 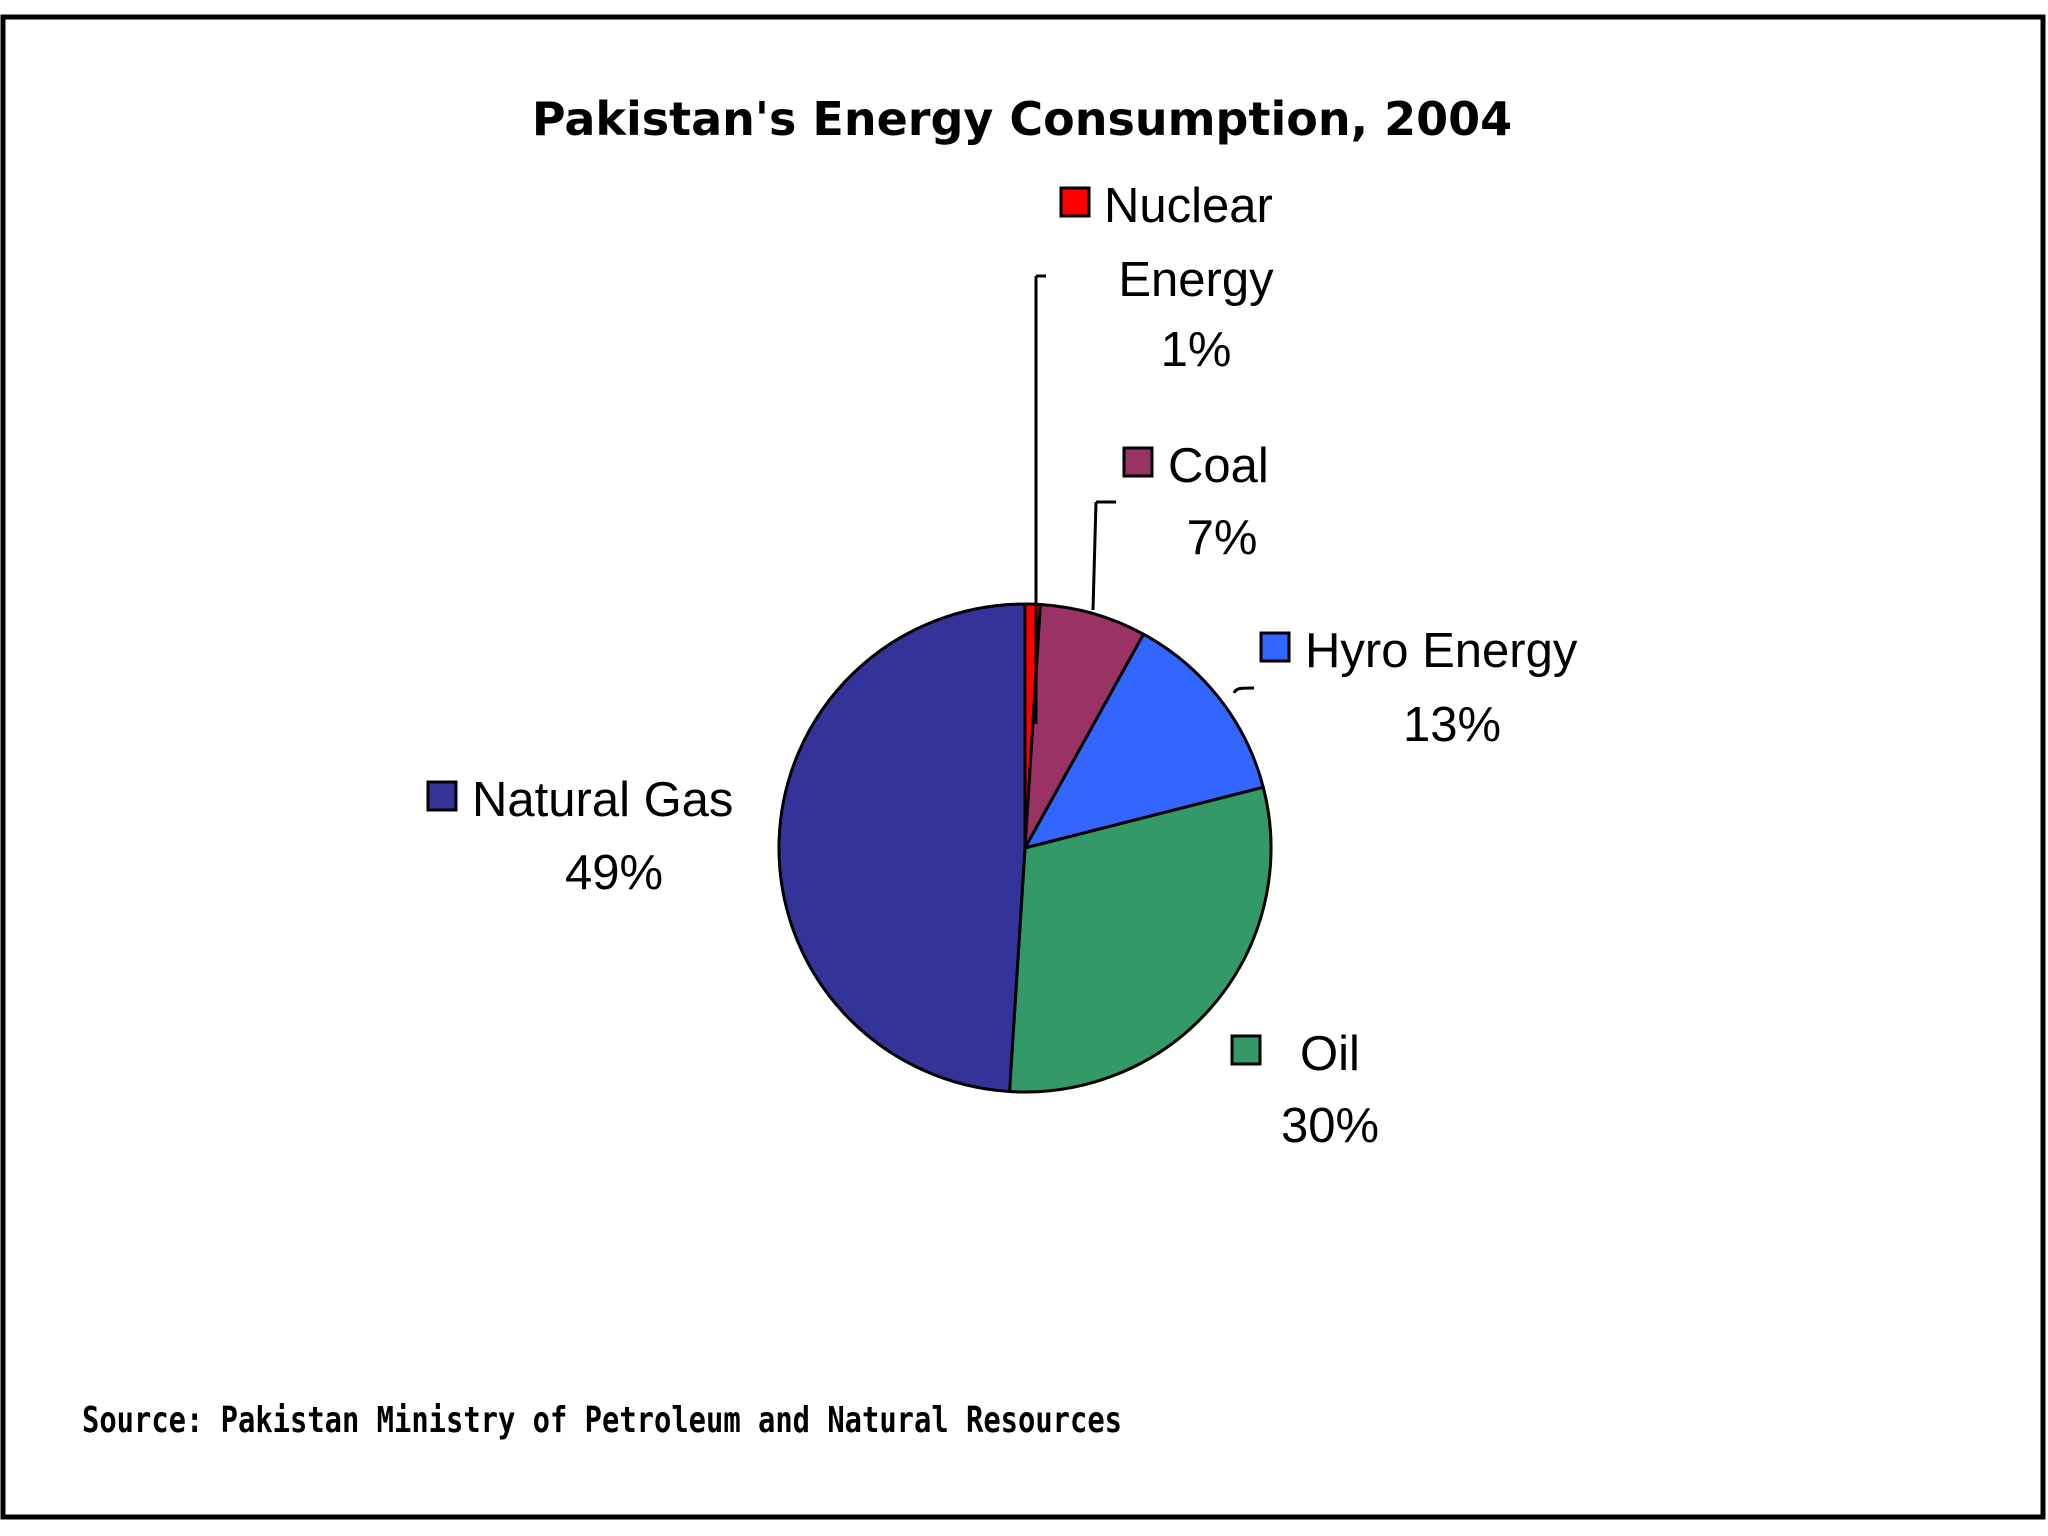 I want to click on slice-label-natural-gas: Natural Gas, so click(x=602, y=800).